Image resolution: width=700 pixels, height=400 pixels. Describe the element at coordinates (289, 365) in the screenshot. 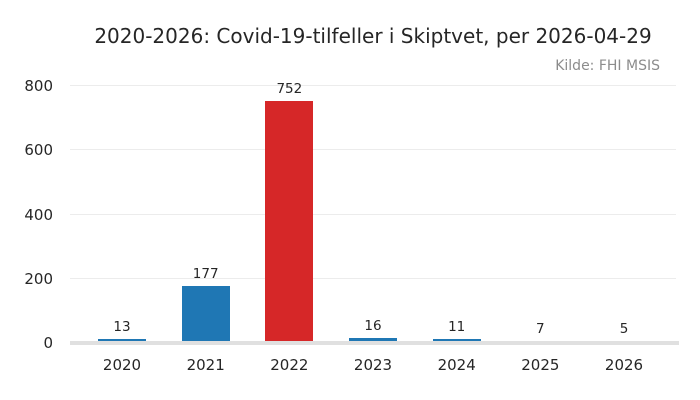

I see `x-tick-label-2022: 2022` at that location.